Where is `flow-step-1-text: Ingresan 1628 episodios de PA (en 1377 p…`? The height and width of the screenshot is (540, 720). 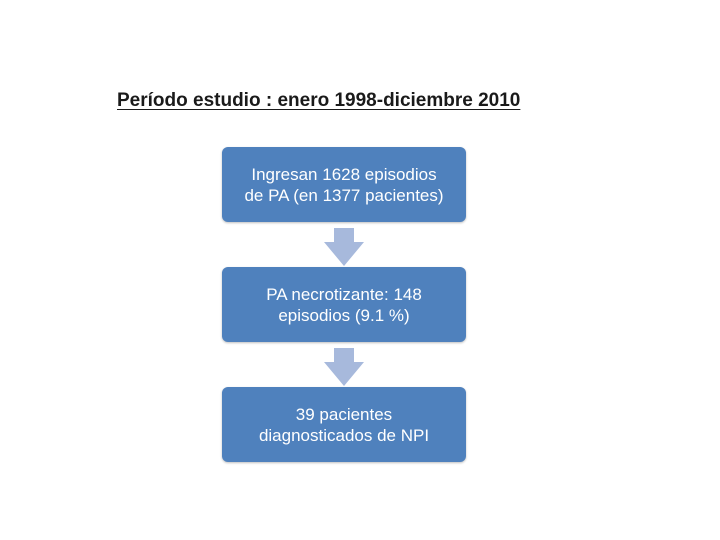 flow-step-1-text: Ingresan 1628 episodios de PA (en 1377 p… is located at coordinates (344, 184).